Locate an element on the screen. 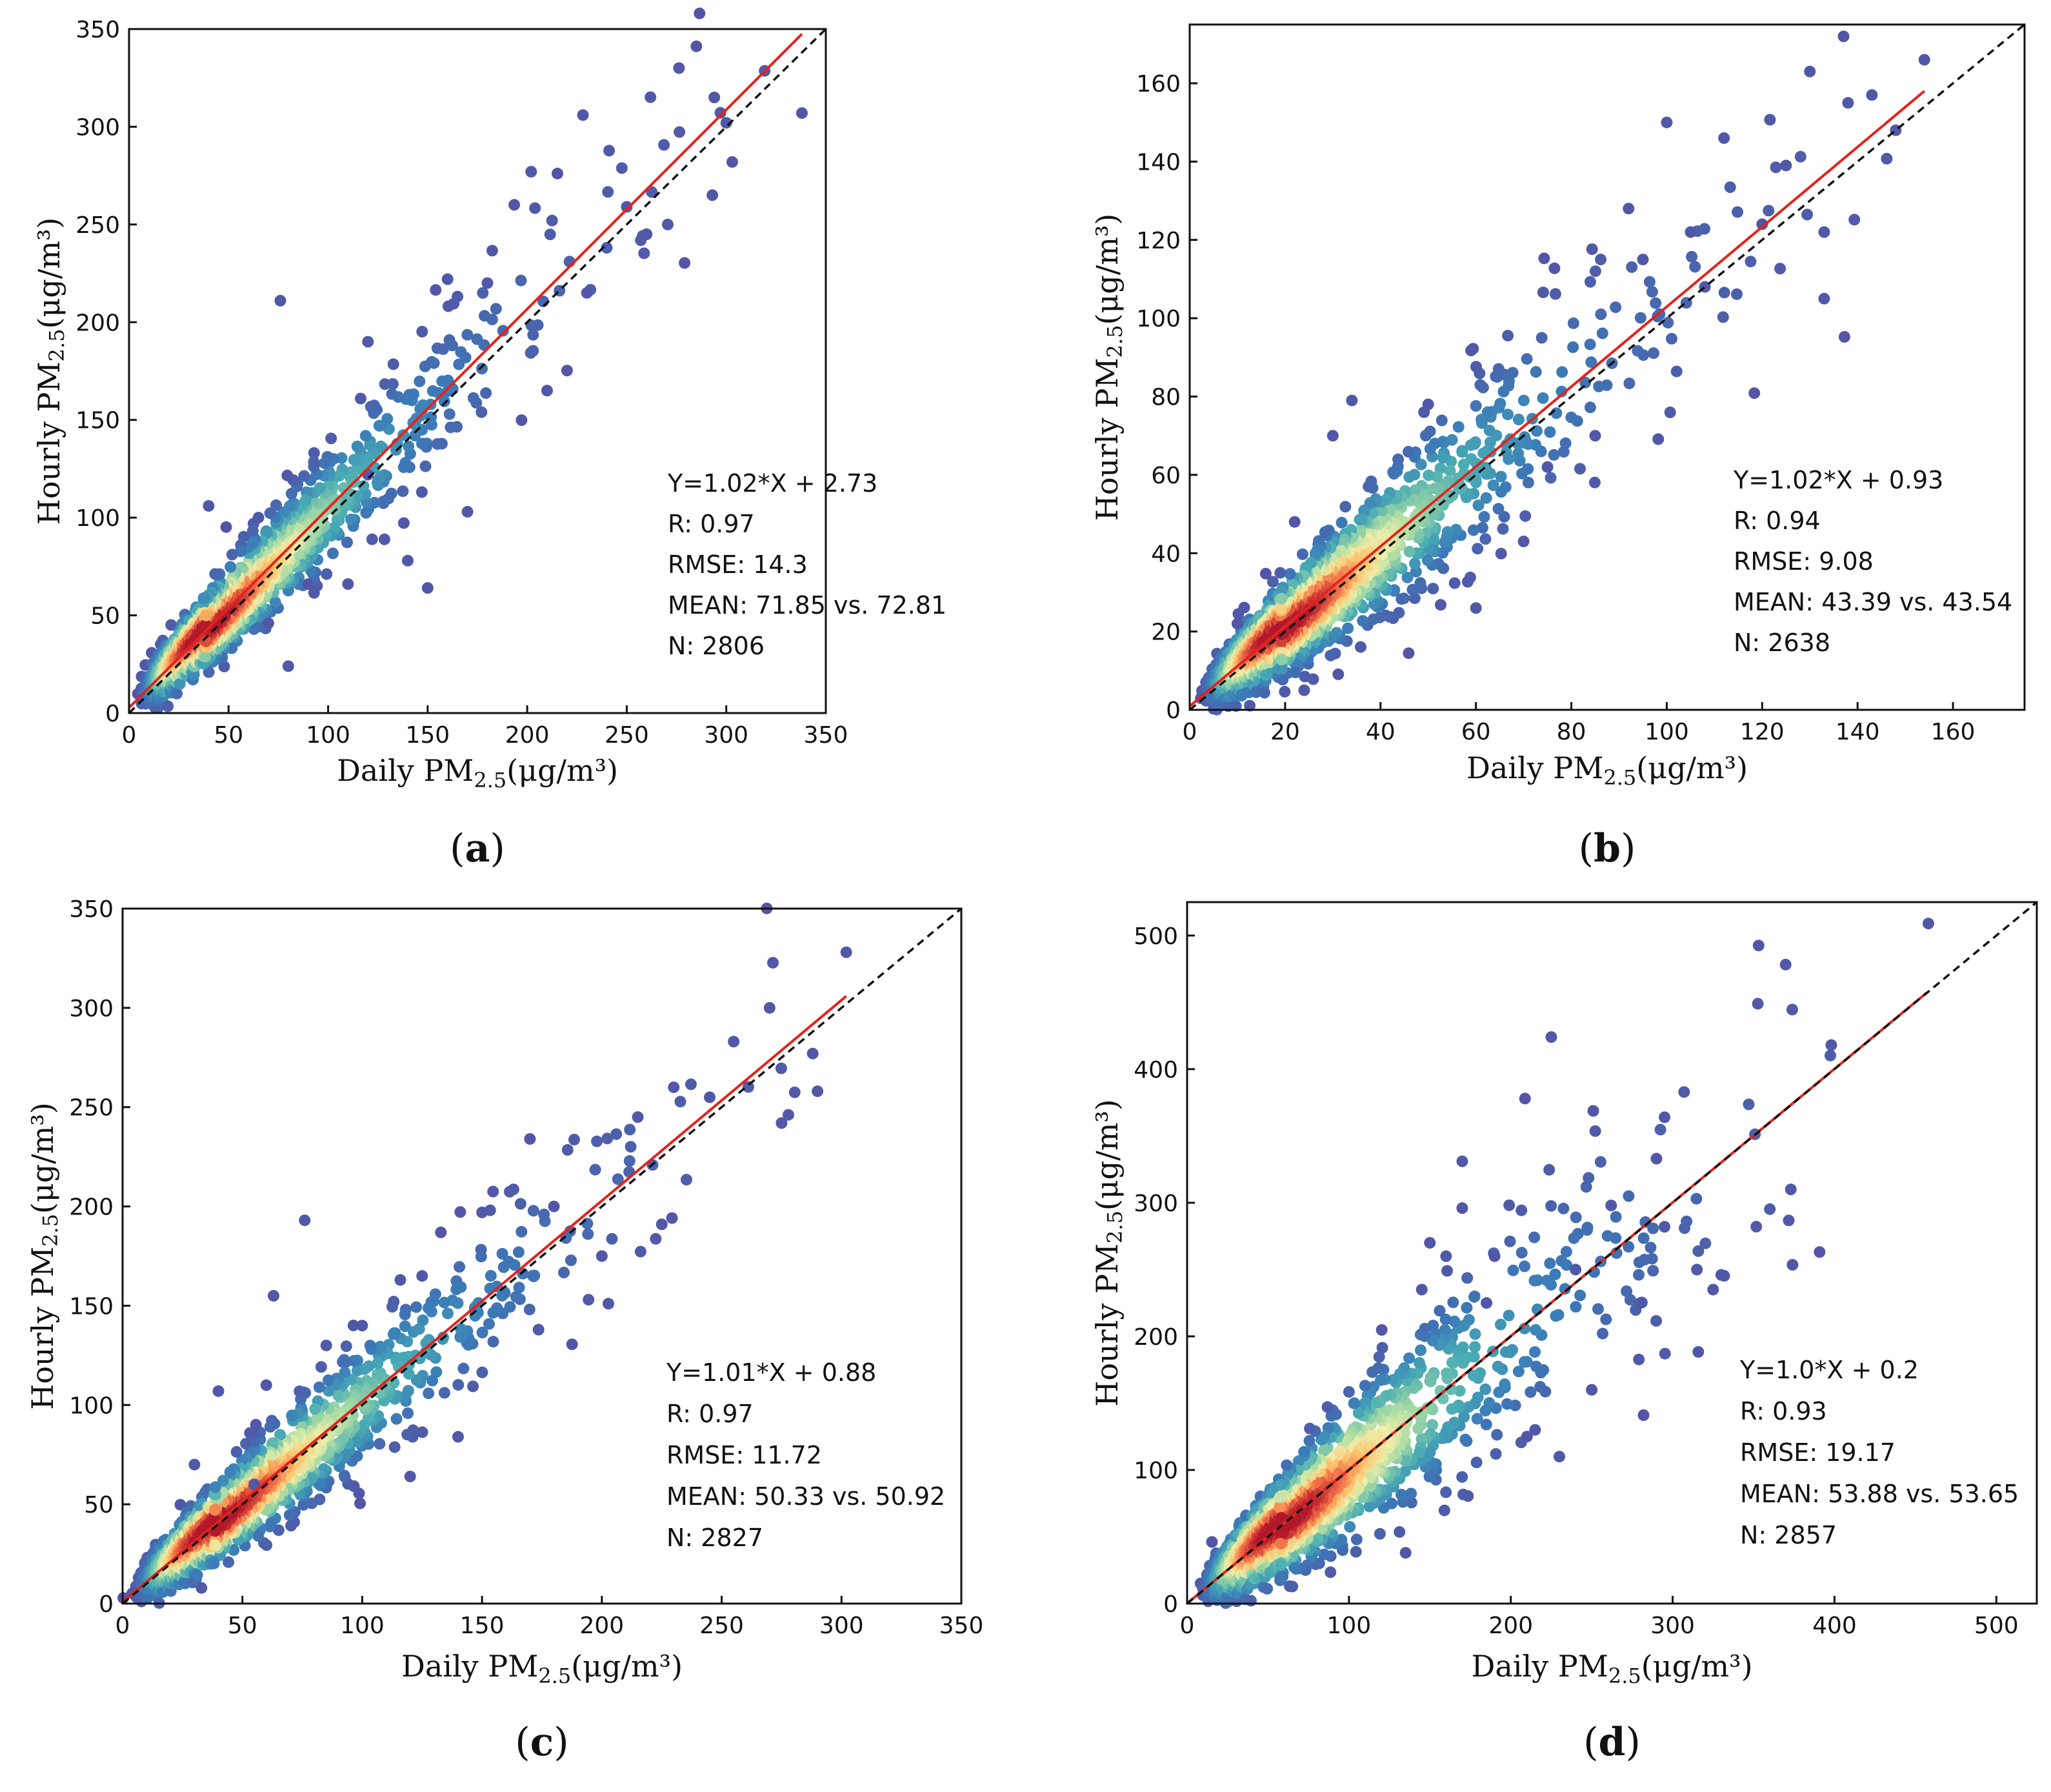 The width and height of the screenshot is (2051, 1792). y-tick-label: 300 is located at coordinates (97, 127).